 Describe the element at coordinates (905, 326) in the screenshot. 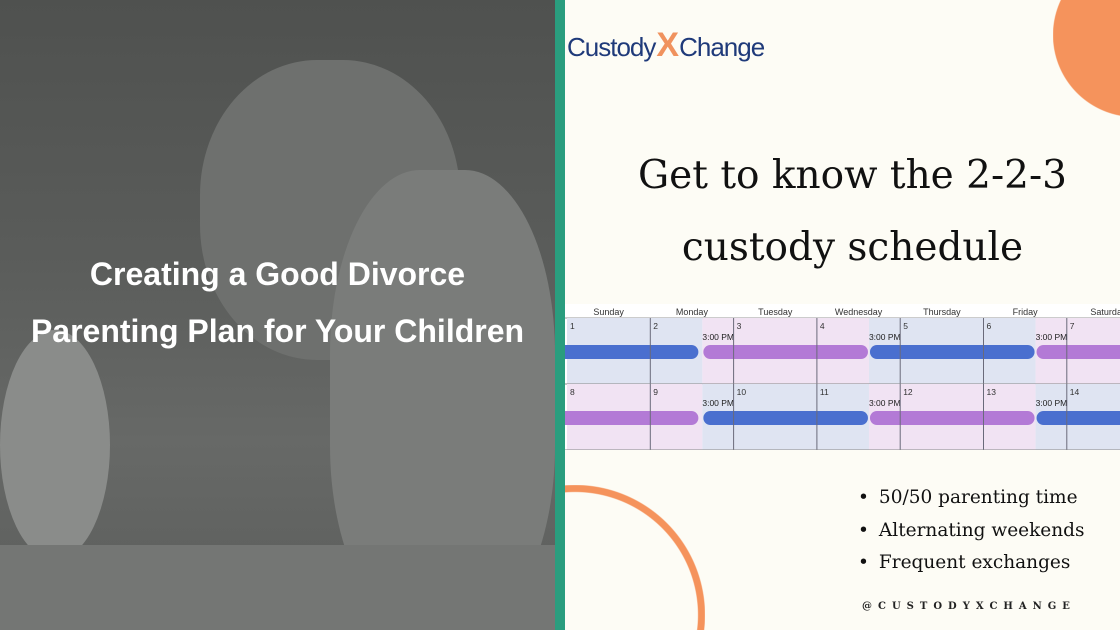

I see `date-number: 5` at that location.